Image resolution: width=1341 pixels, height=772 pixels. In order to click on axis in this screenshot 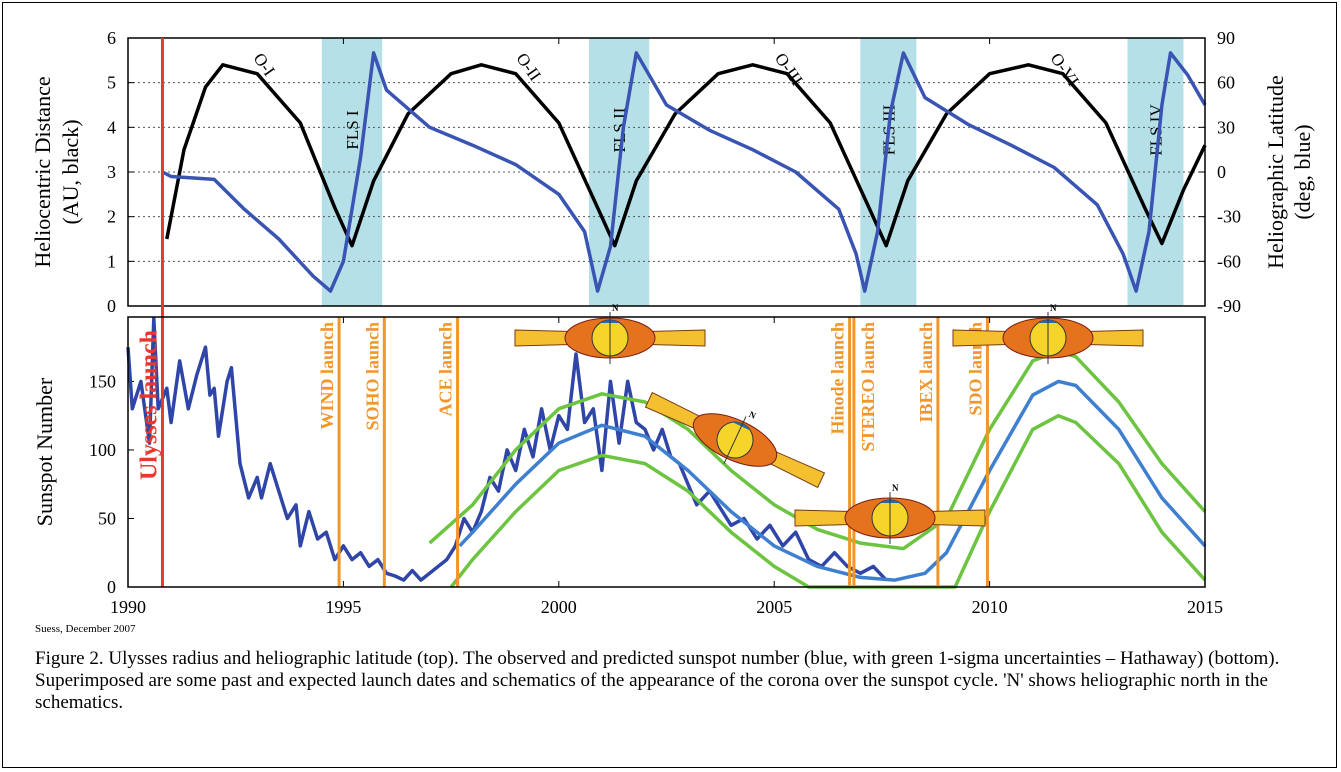, I will do `click(735, 440)`.